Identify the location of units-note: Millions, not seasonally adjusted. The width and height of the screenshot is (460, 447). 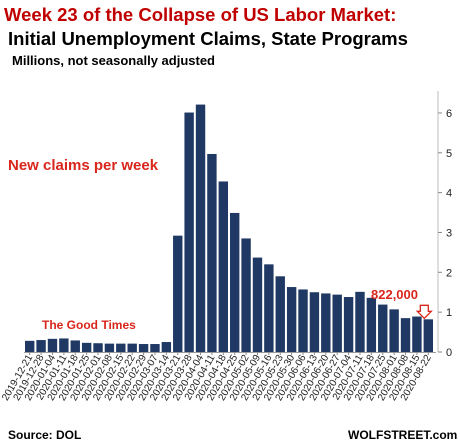
(113, 60).